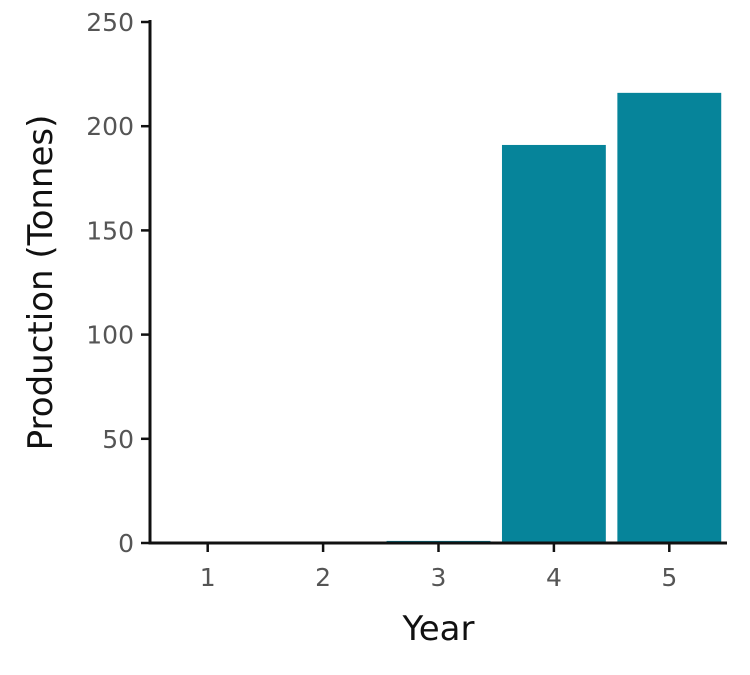 This screenshot has height=675, width=750. What do you see at coordinates (439, 577) in the screenshot?
I see `x-tick-label: 3` at bounding box center [439, 577].